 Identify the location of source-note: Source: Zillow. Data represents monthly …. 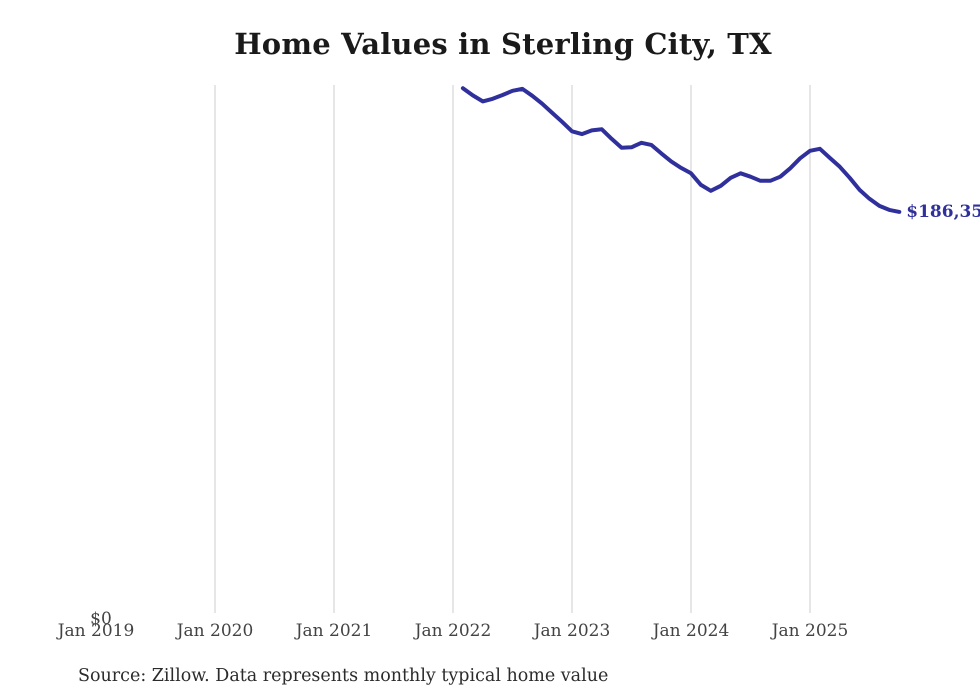
(343, 676).